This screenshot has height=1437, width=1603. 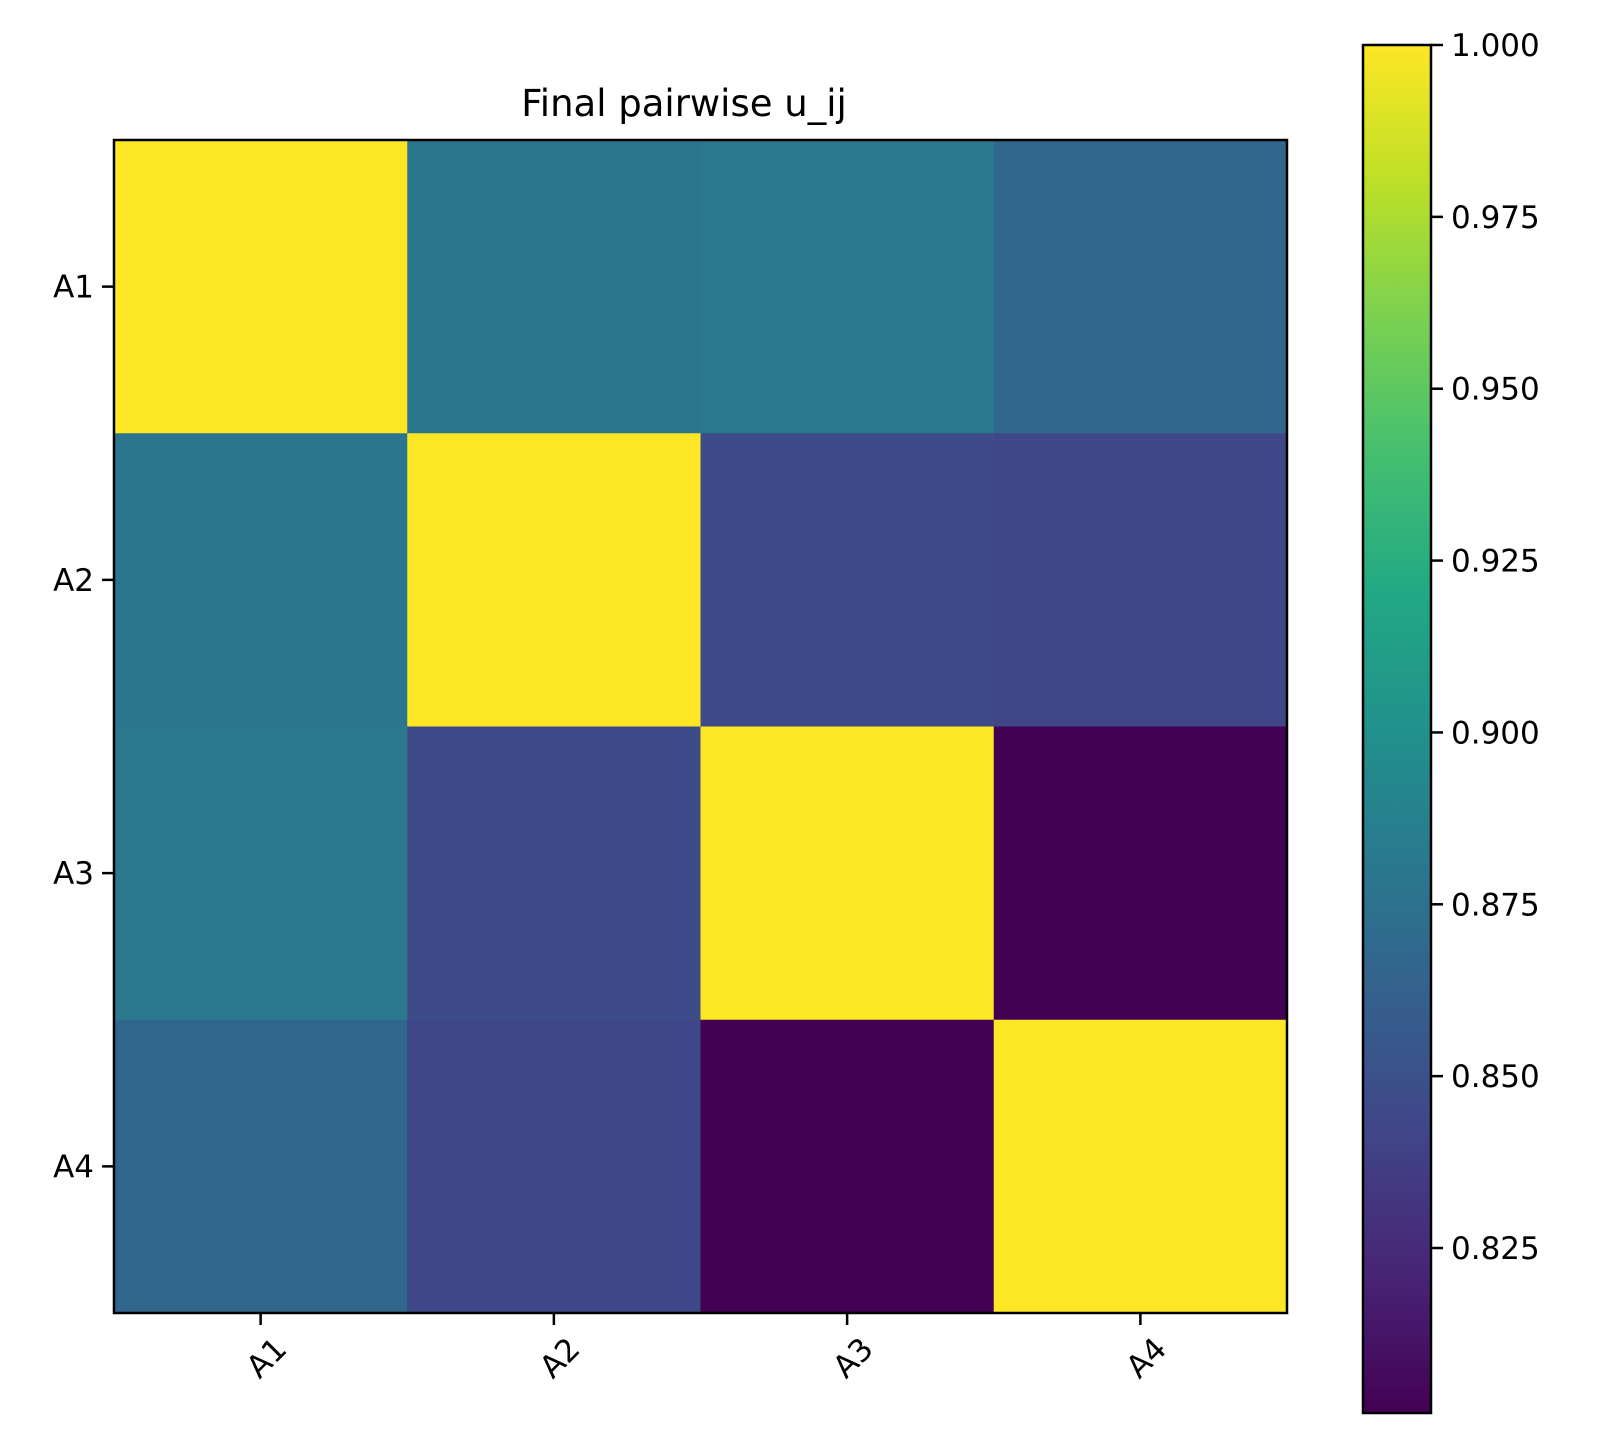 What do you see at coordinates (847, 1166) in the screenshot?
I see `heatmap-cell-A4-A3` at bounding box center [847, 1166].